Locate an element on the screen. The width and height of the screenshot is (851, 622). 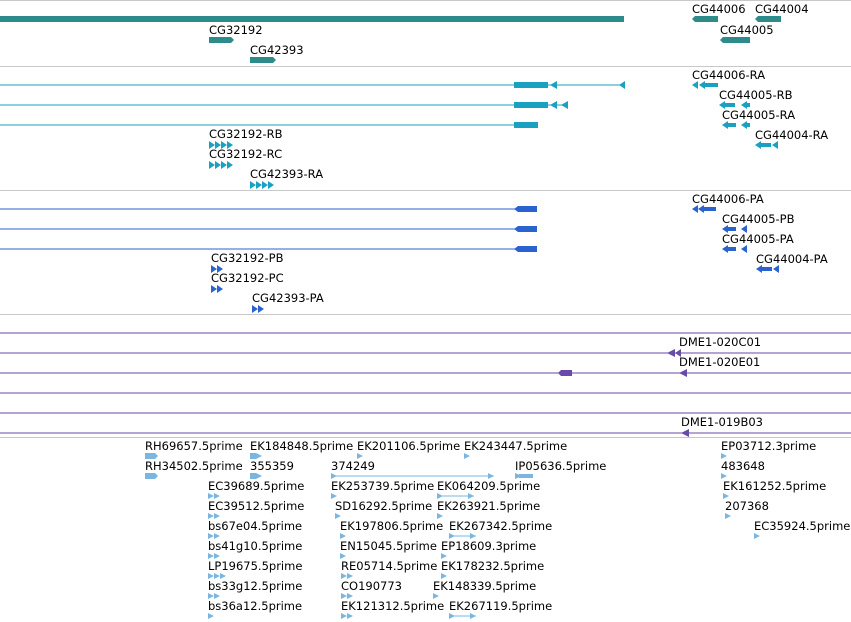
gene-CG44004 is located at coordinates (768, 19).